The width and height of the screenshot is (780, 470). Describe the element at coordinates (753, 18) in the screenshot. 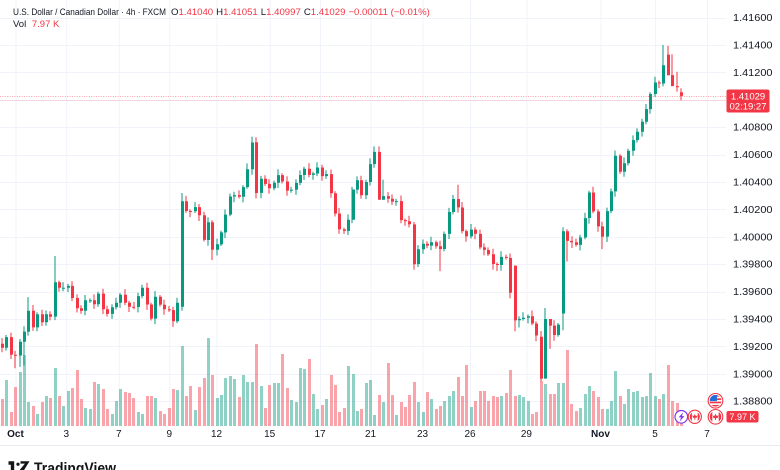

I see `svg-text: 1.41600` at that location.